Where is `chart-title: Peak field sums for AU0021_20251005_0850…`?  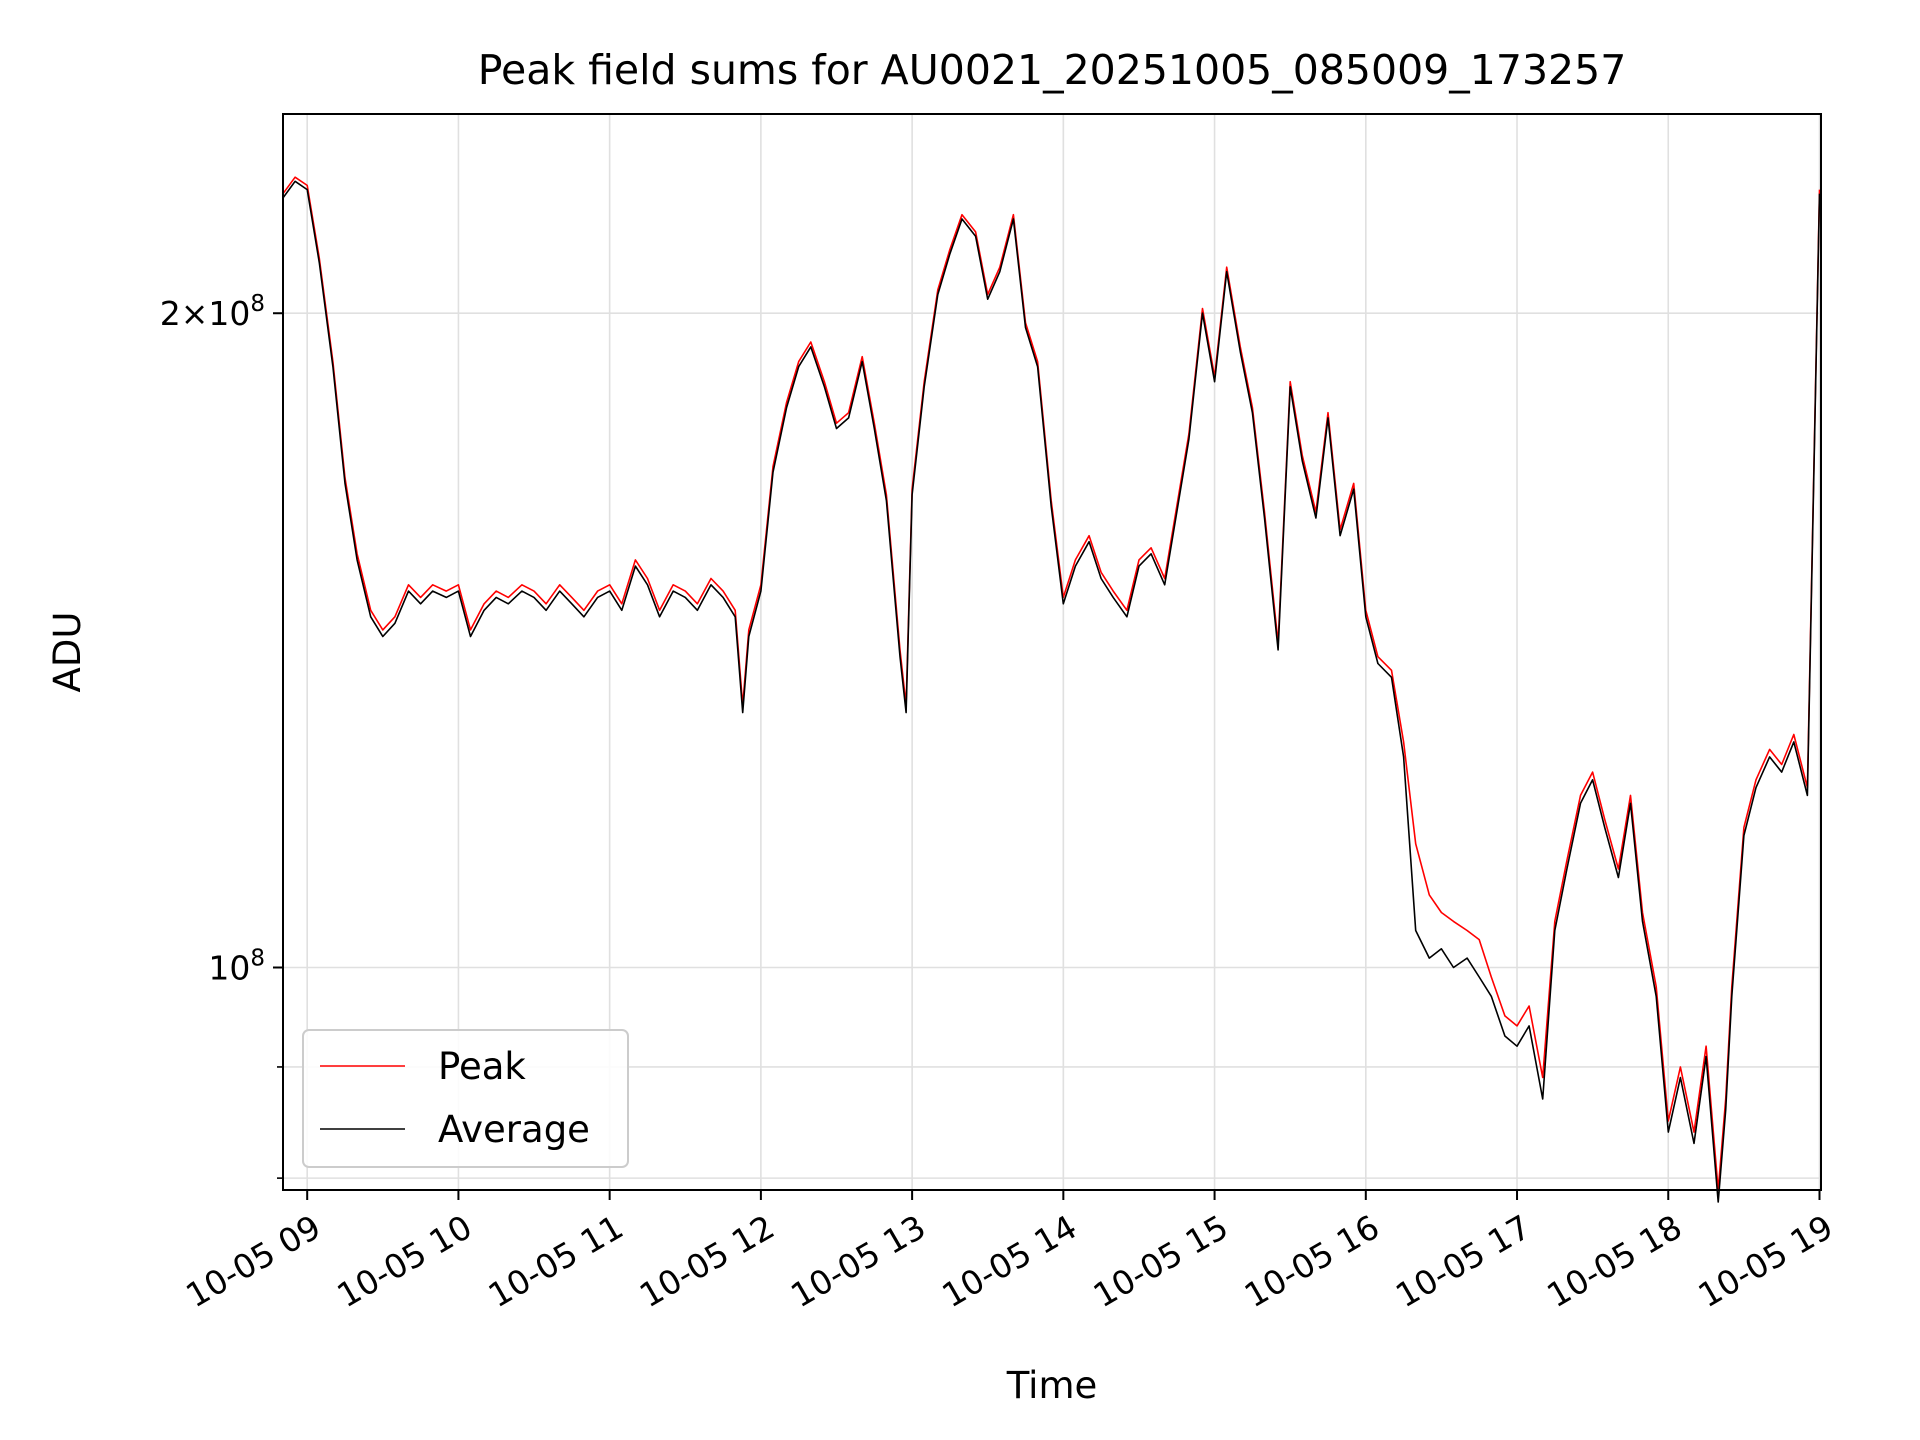
chart-title: Peak field sums for AU0021_20251005_0850… is located at coordinates (1052, 70).